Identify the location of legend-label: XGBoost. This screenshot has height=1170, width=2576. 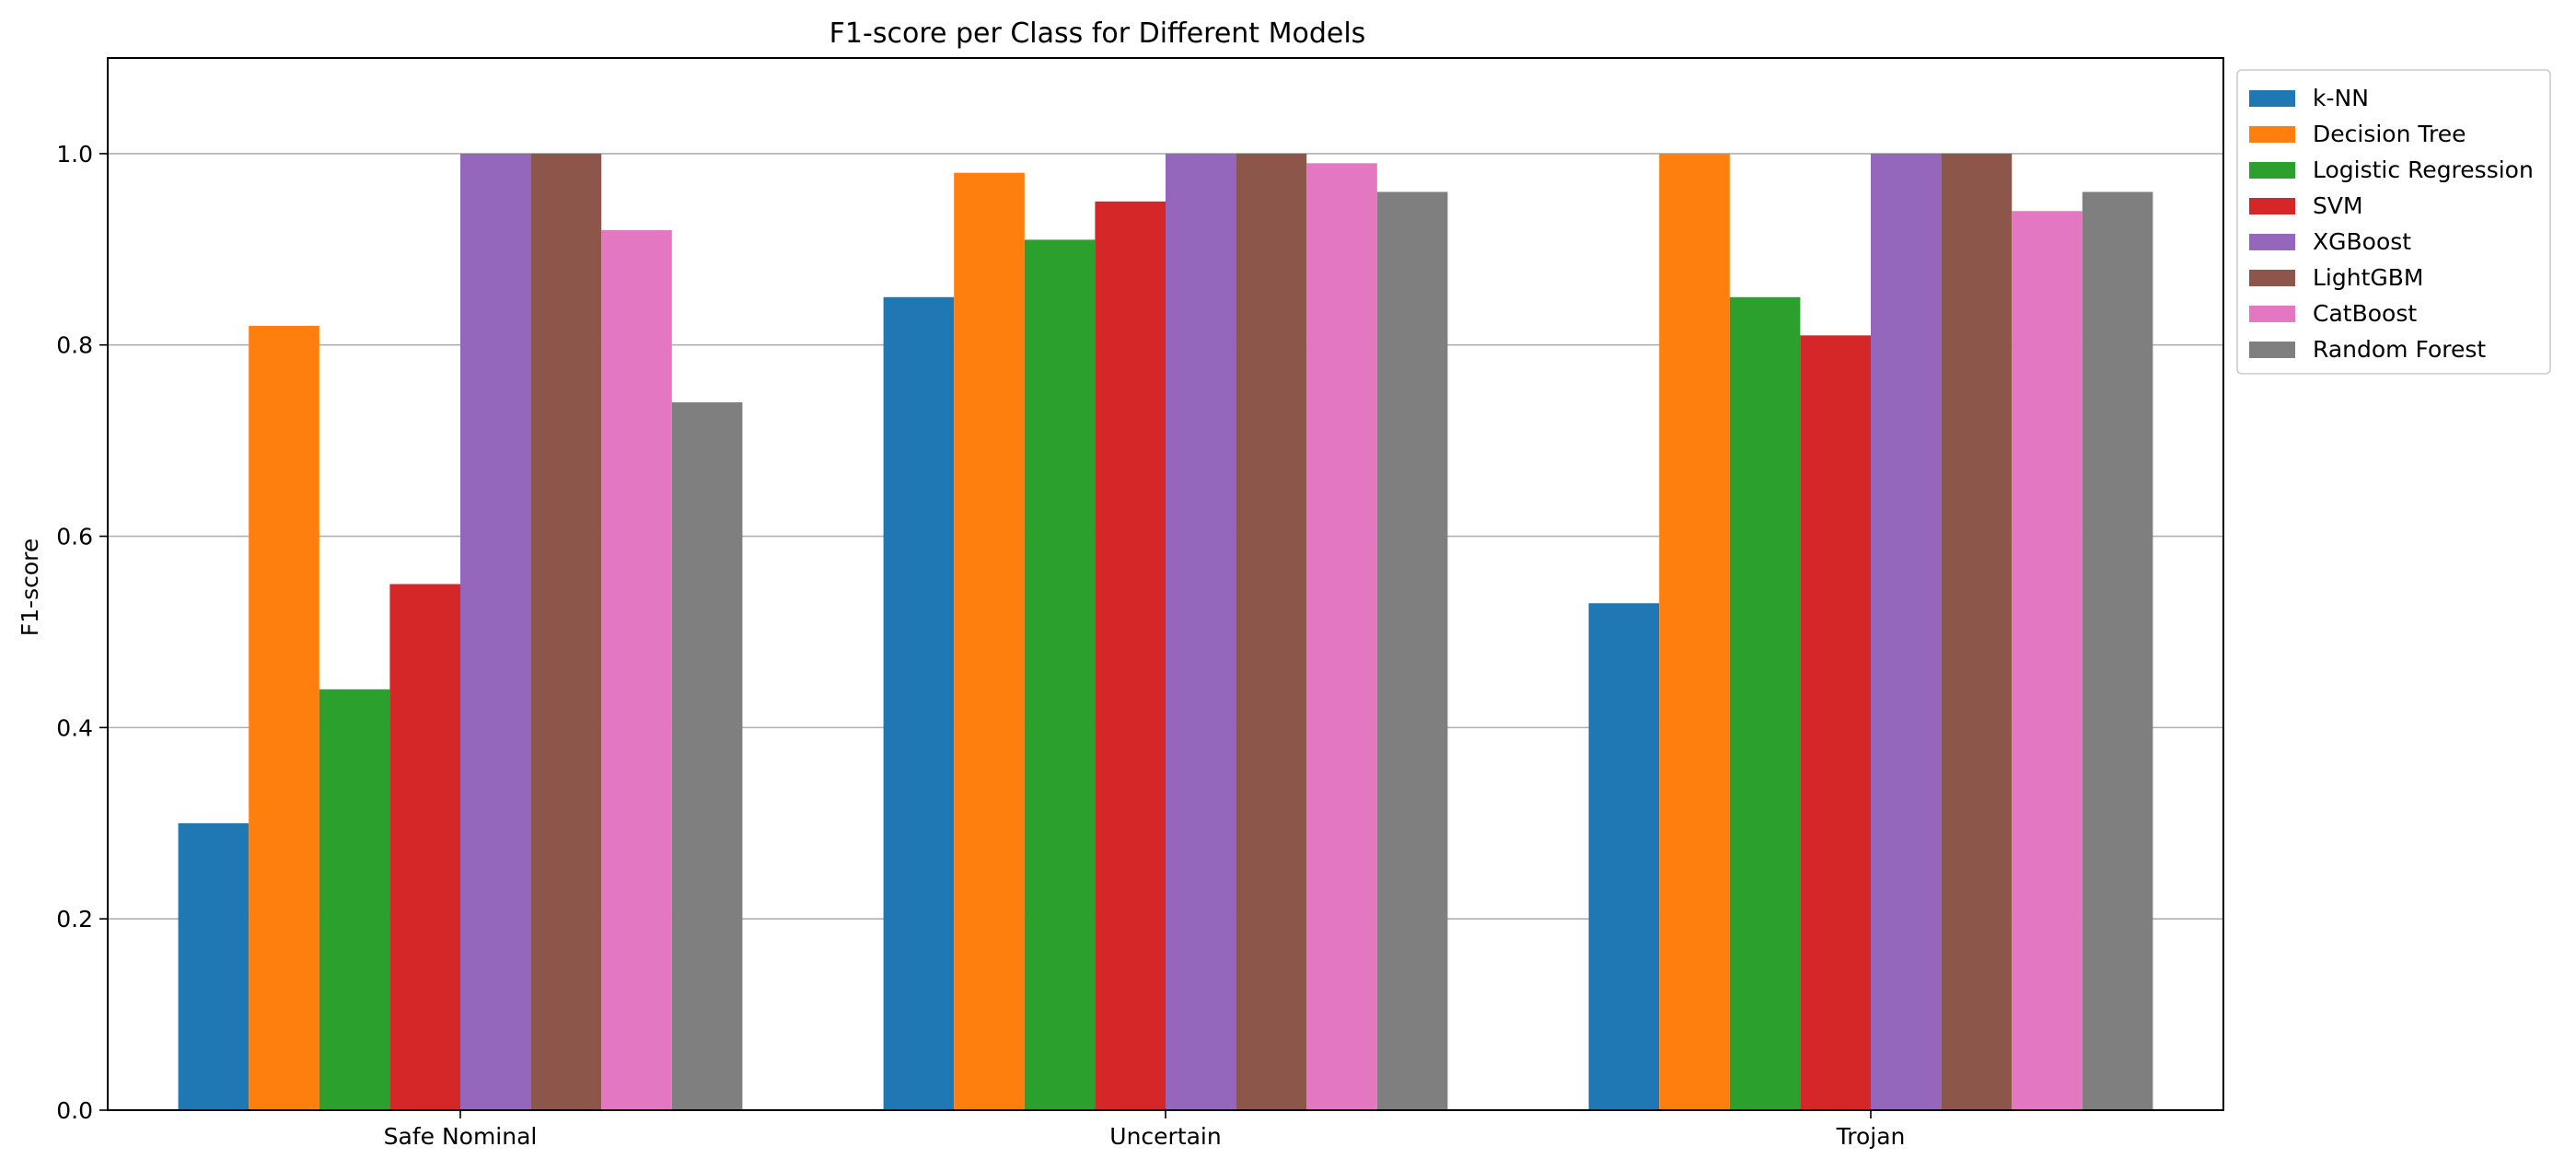
(2362, 241).